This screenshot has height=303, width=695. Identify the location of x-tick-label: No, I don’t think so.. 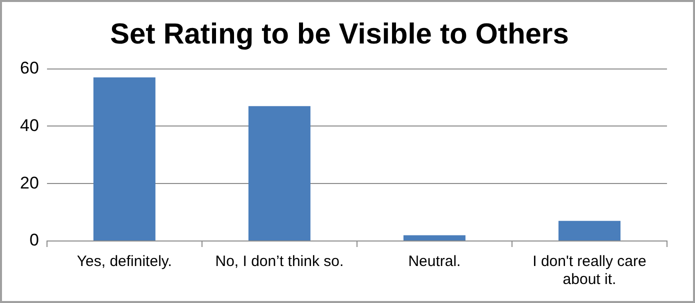
(279, 261).